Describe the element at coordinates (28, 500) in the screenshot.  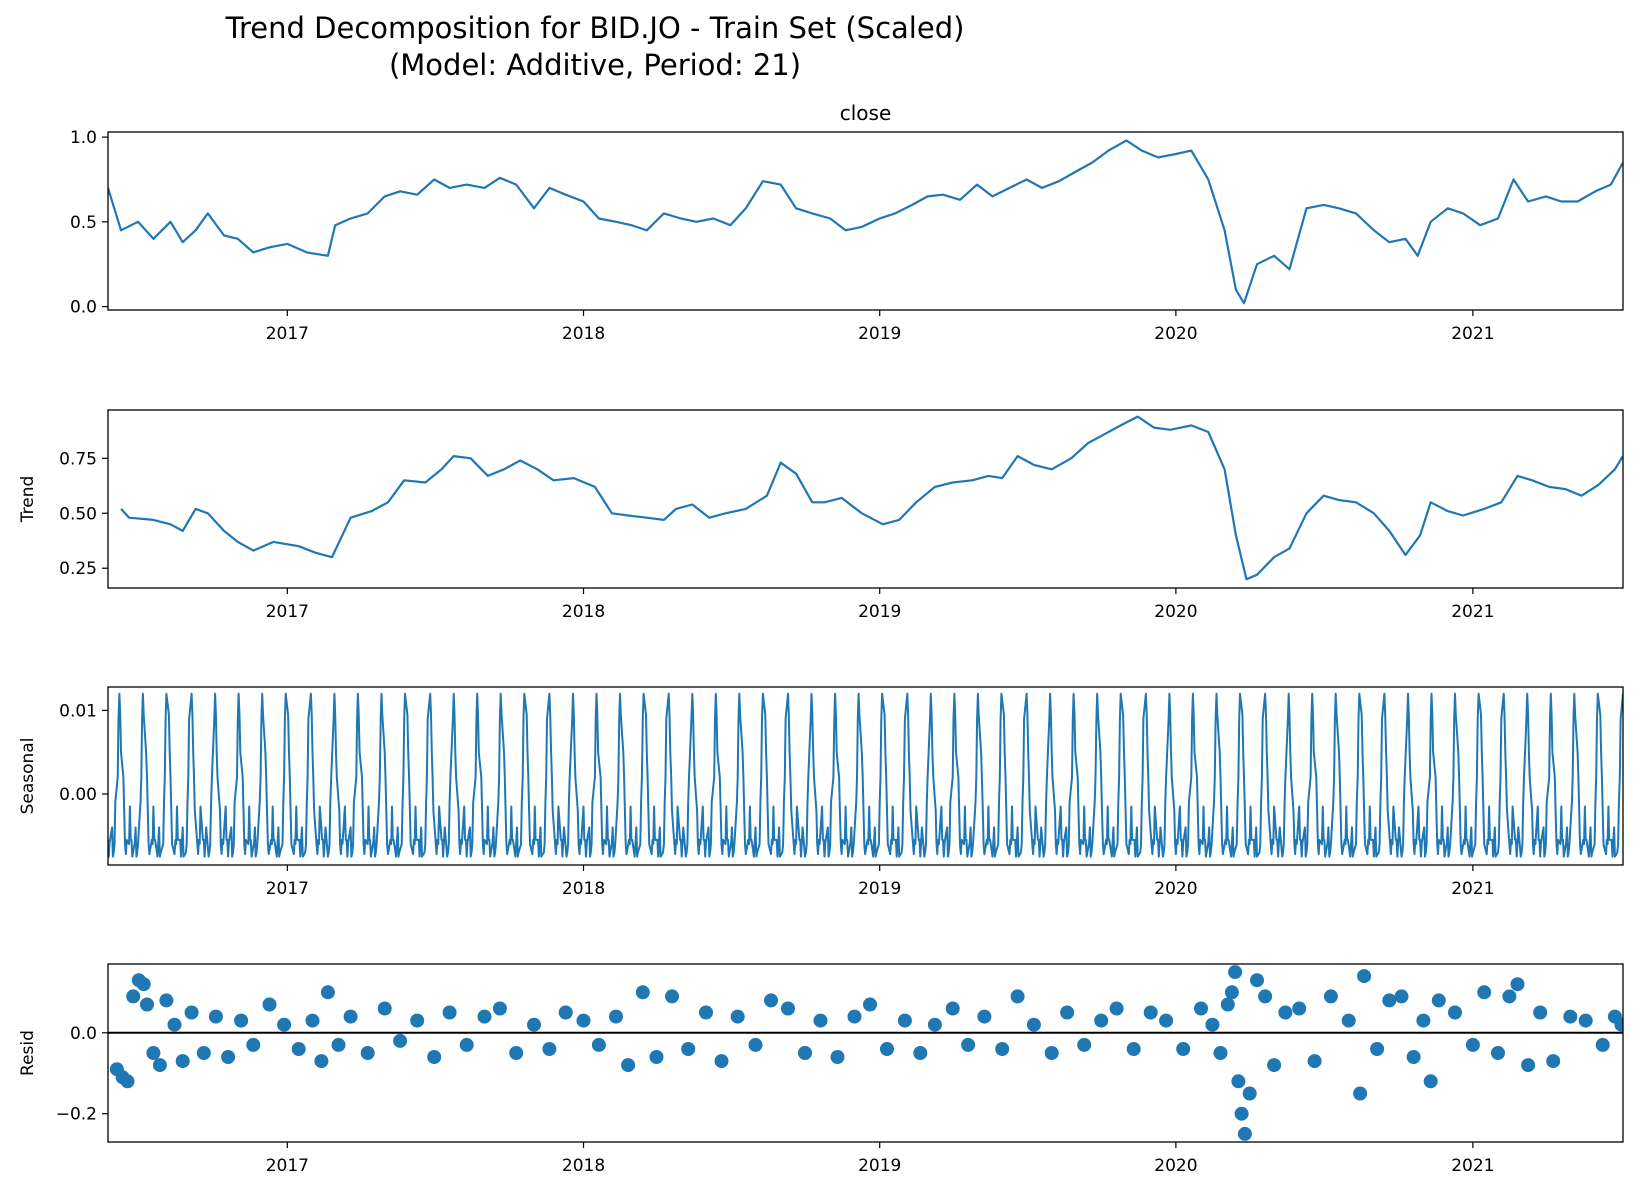
I see `y-axis-label: Trend` at that location.